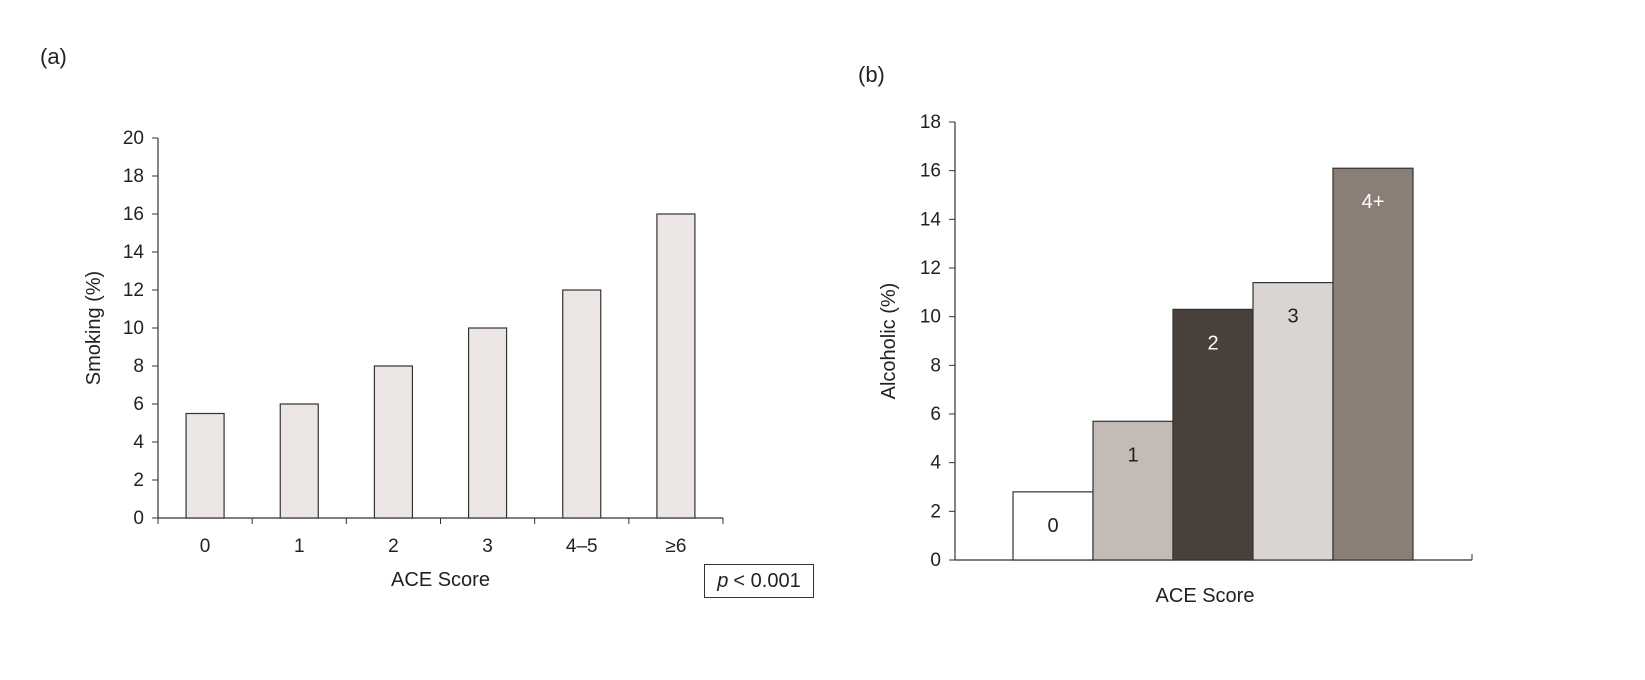 Image resolution: width=1645 pixels, height=680 pixels. I want to click on a-y-tick-label: 12, so click(133, 290).